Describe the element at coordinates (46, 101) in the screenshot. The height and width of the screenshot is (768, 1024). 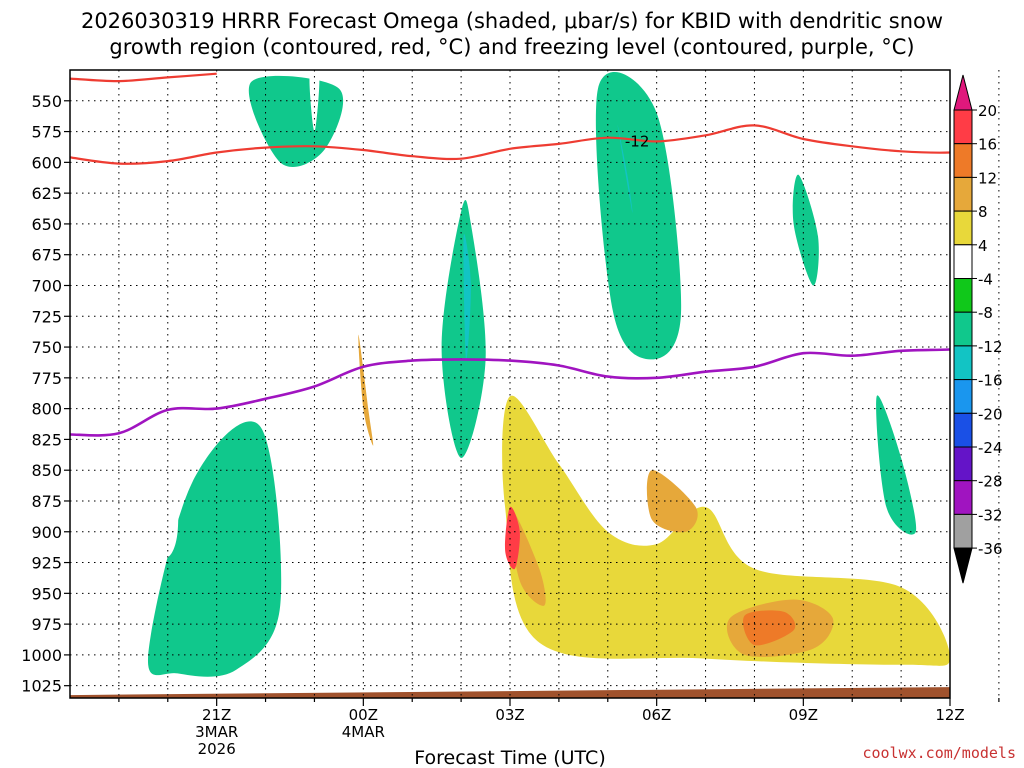
I see `ytick-label-550: 550` at that location.